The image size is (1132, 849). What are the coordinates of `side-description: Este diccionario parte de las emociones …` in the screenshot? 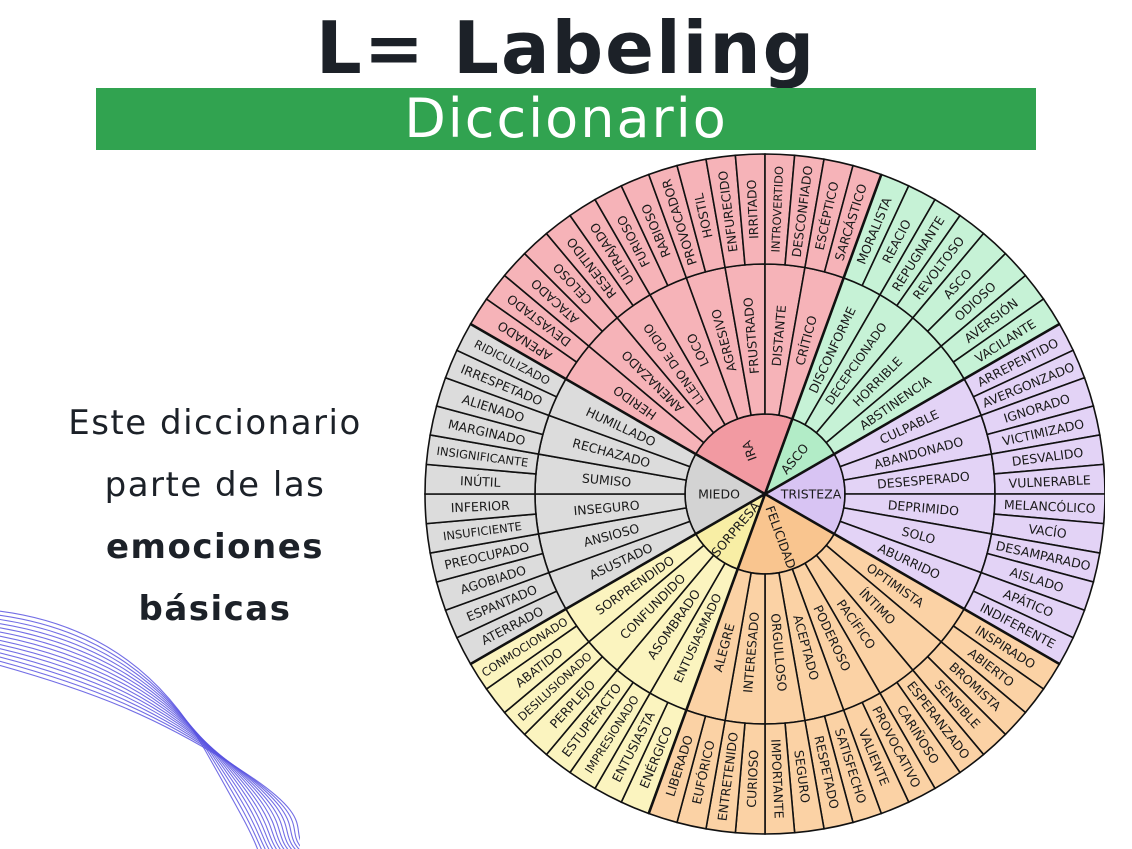 It's located at (215, 516).